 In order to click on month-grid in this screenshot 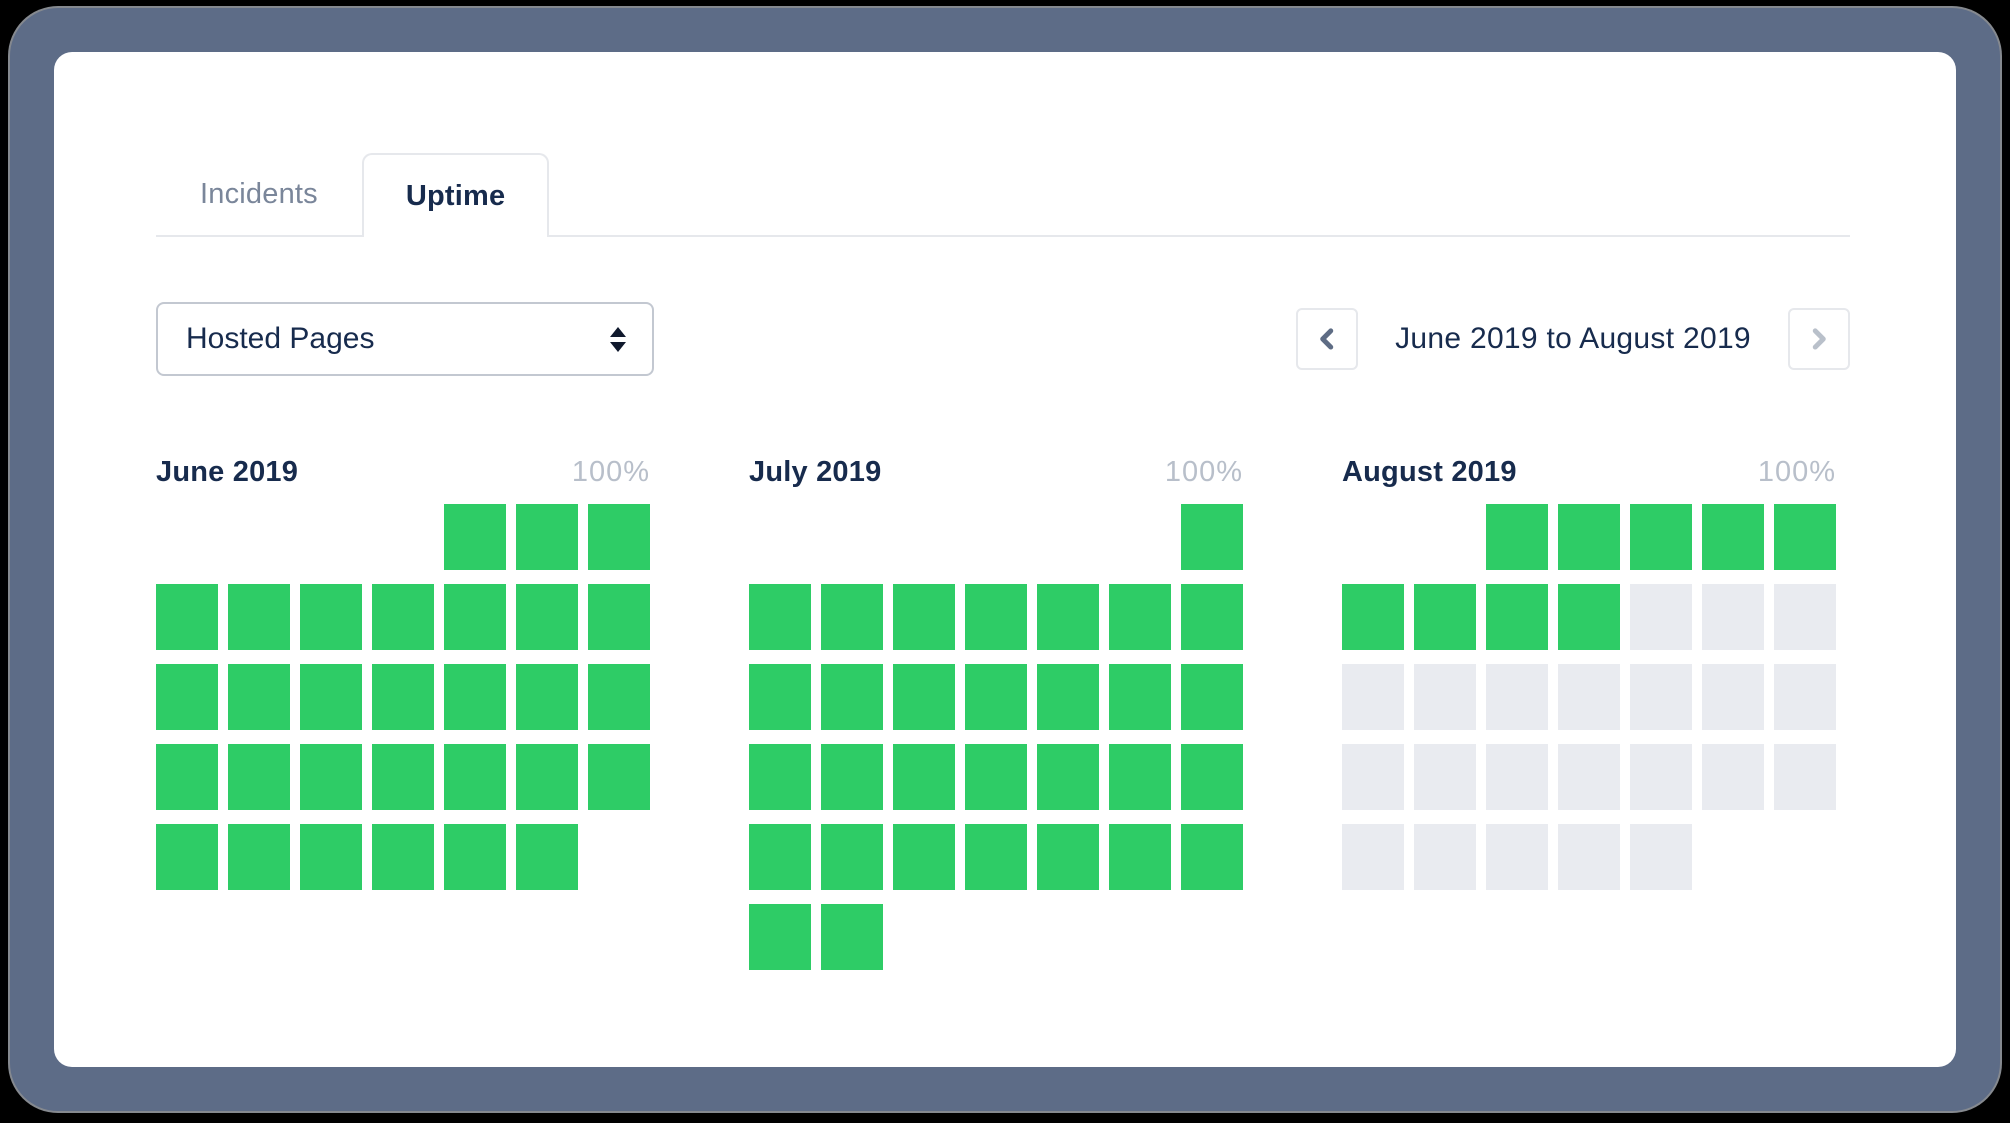, I will do `click(403, 697)`.